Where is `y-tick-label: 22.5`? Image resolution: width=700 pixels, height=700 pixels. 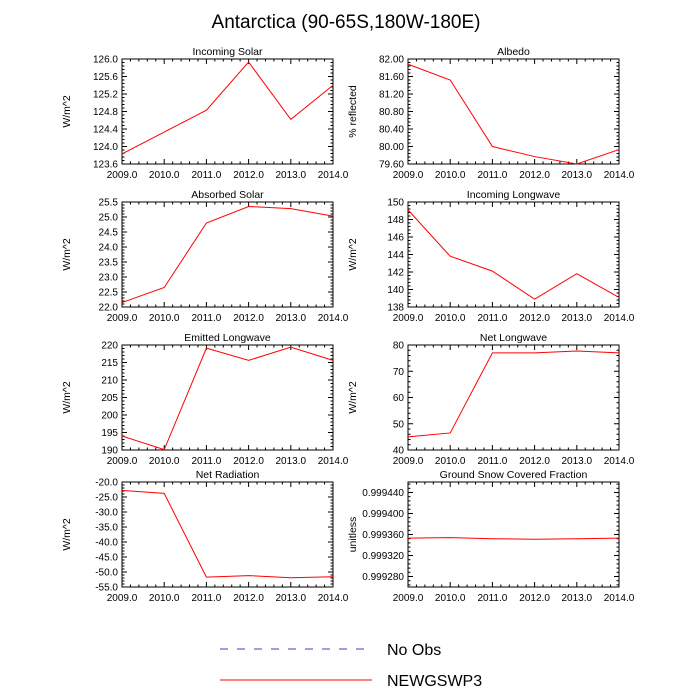 y-tick-label: 22.5 is located at coordinates (109, 293).